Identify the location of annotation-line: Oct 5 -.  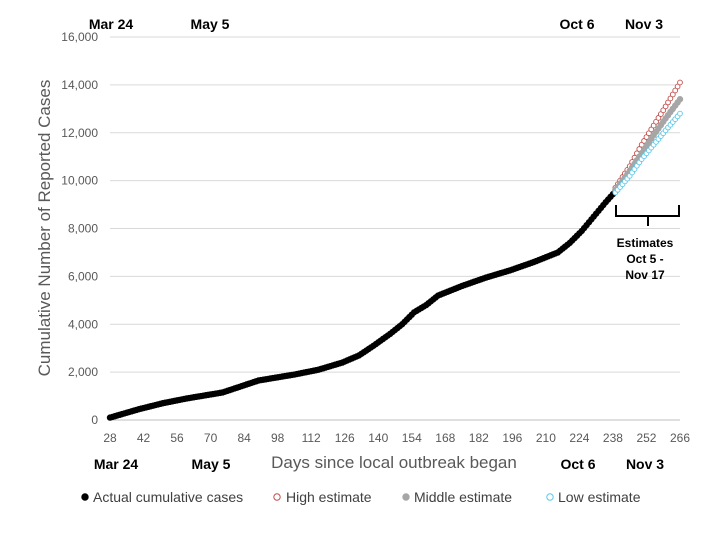
(644, 259).